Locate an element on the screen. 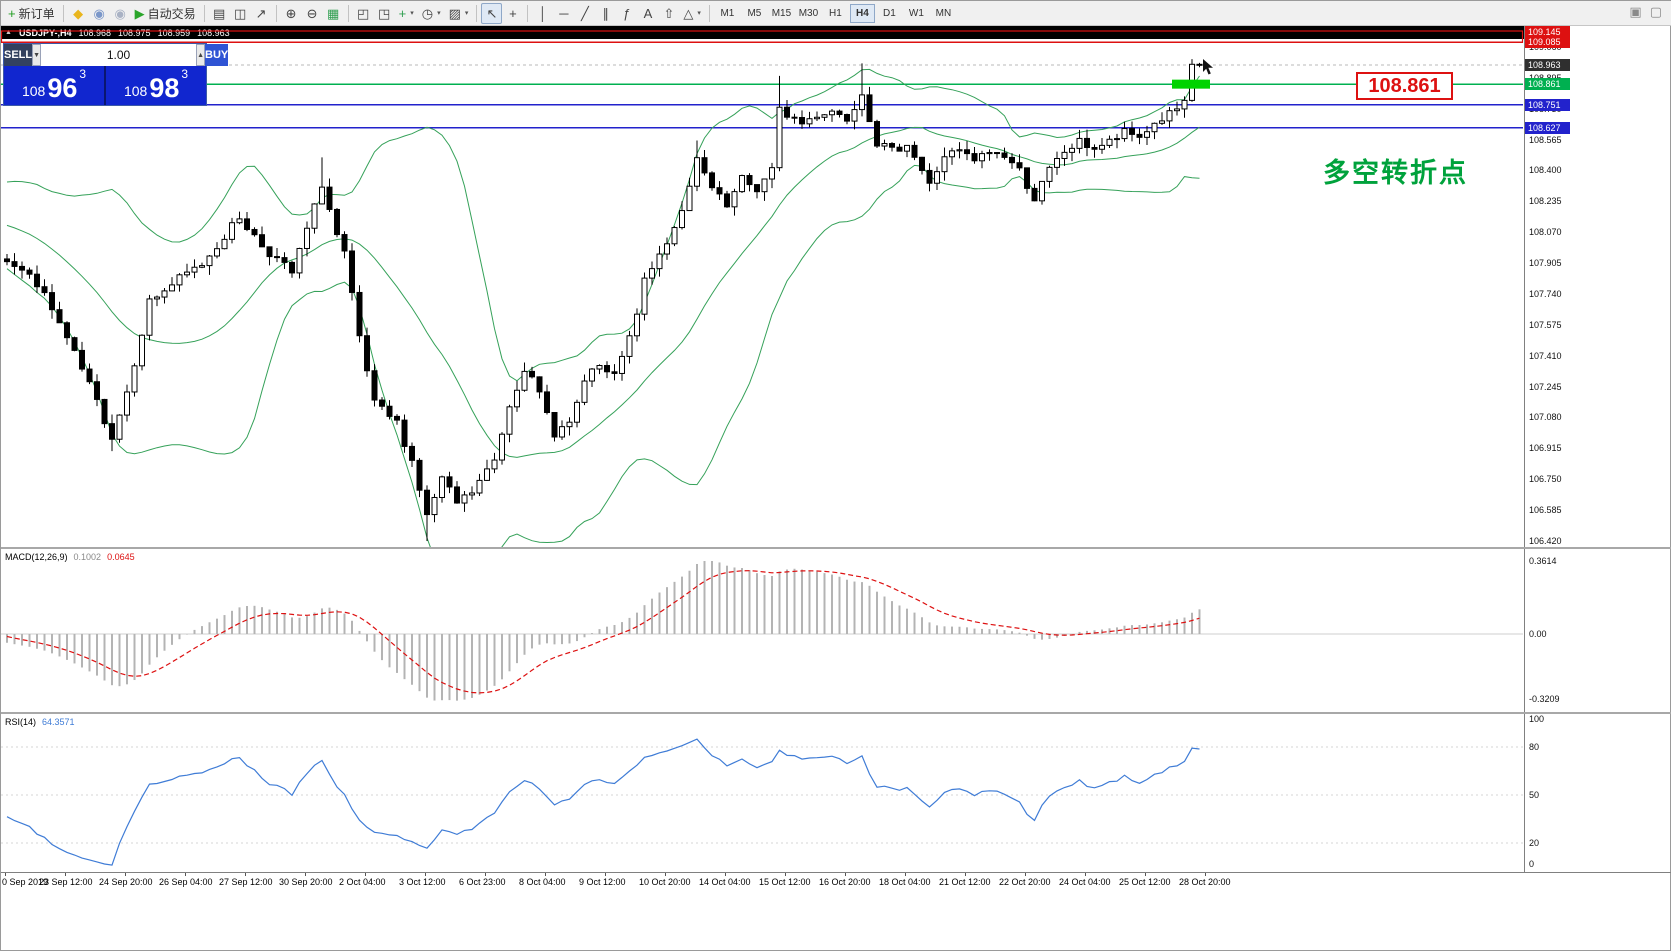 This screenshot has width=1671, height=951. timeframe-m15: M15 is located at coordinates (781, 13).